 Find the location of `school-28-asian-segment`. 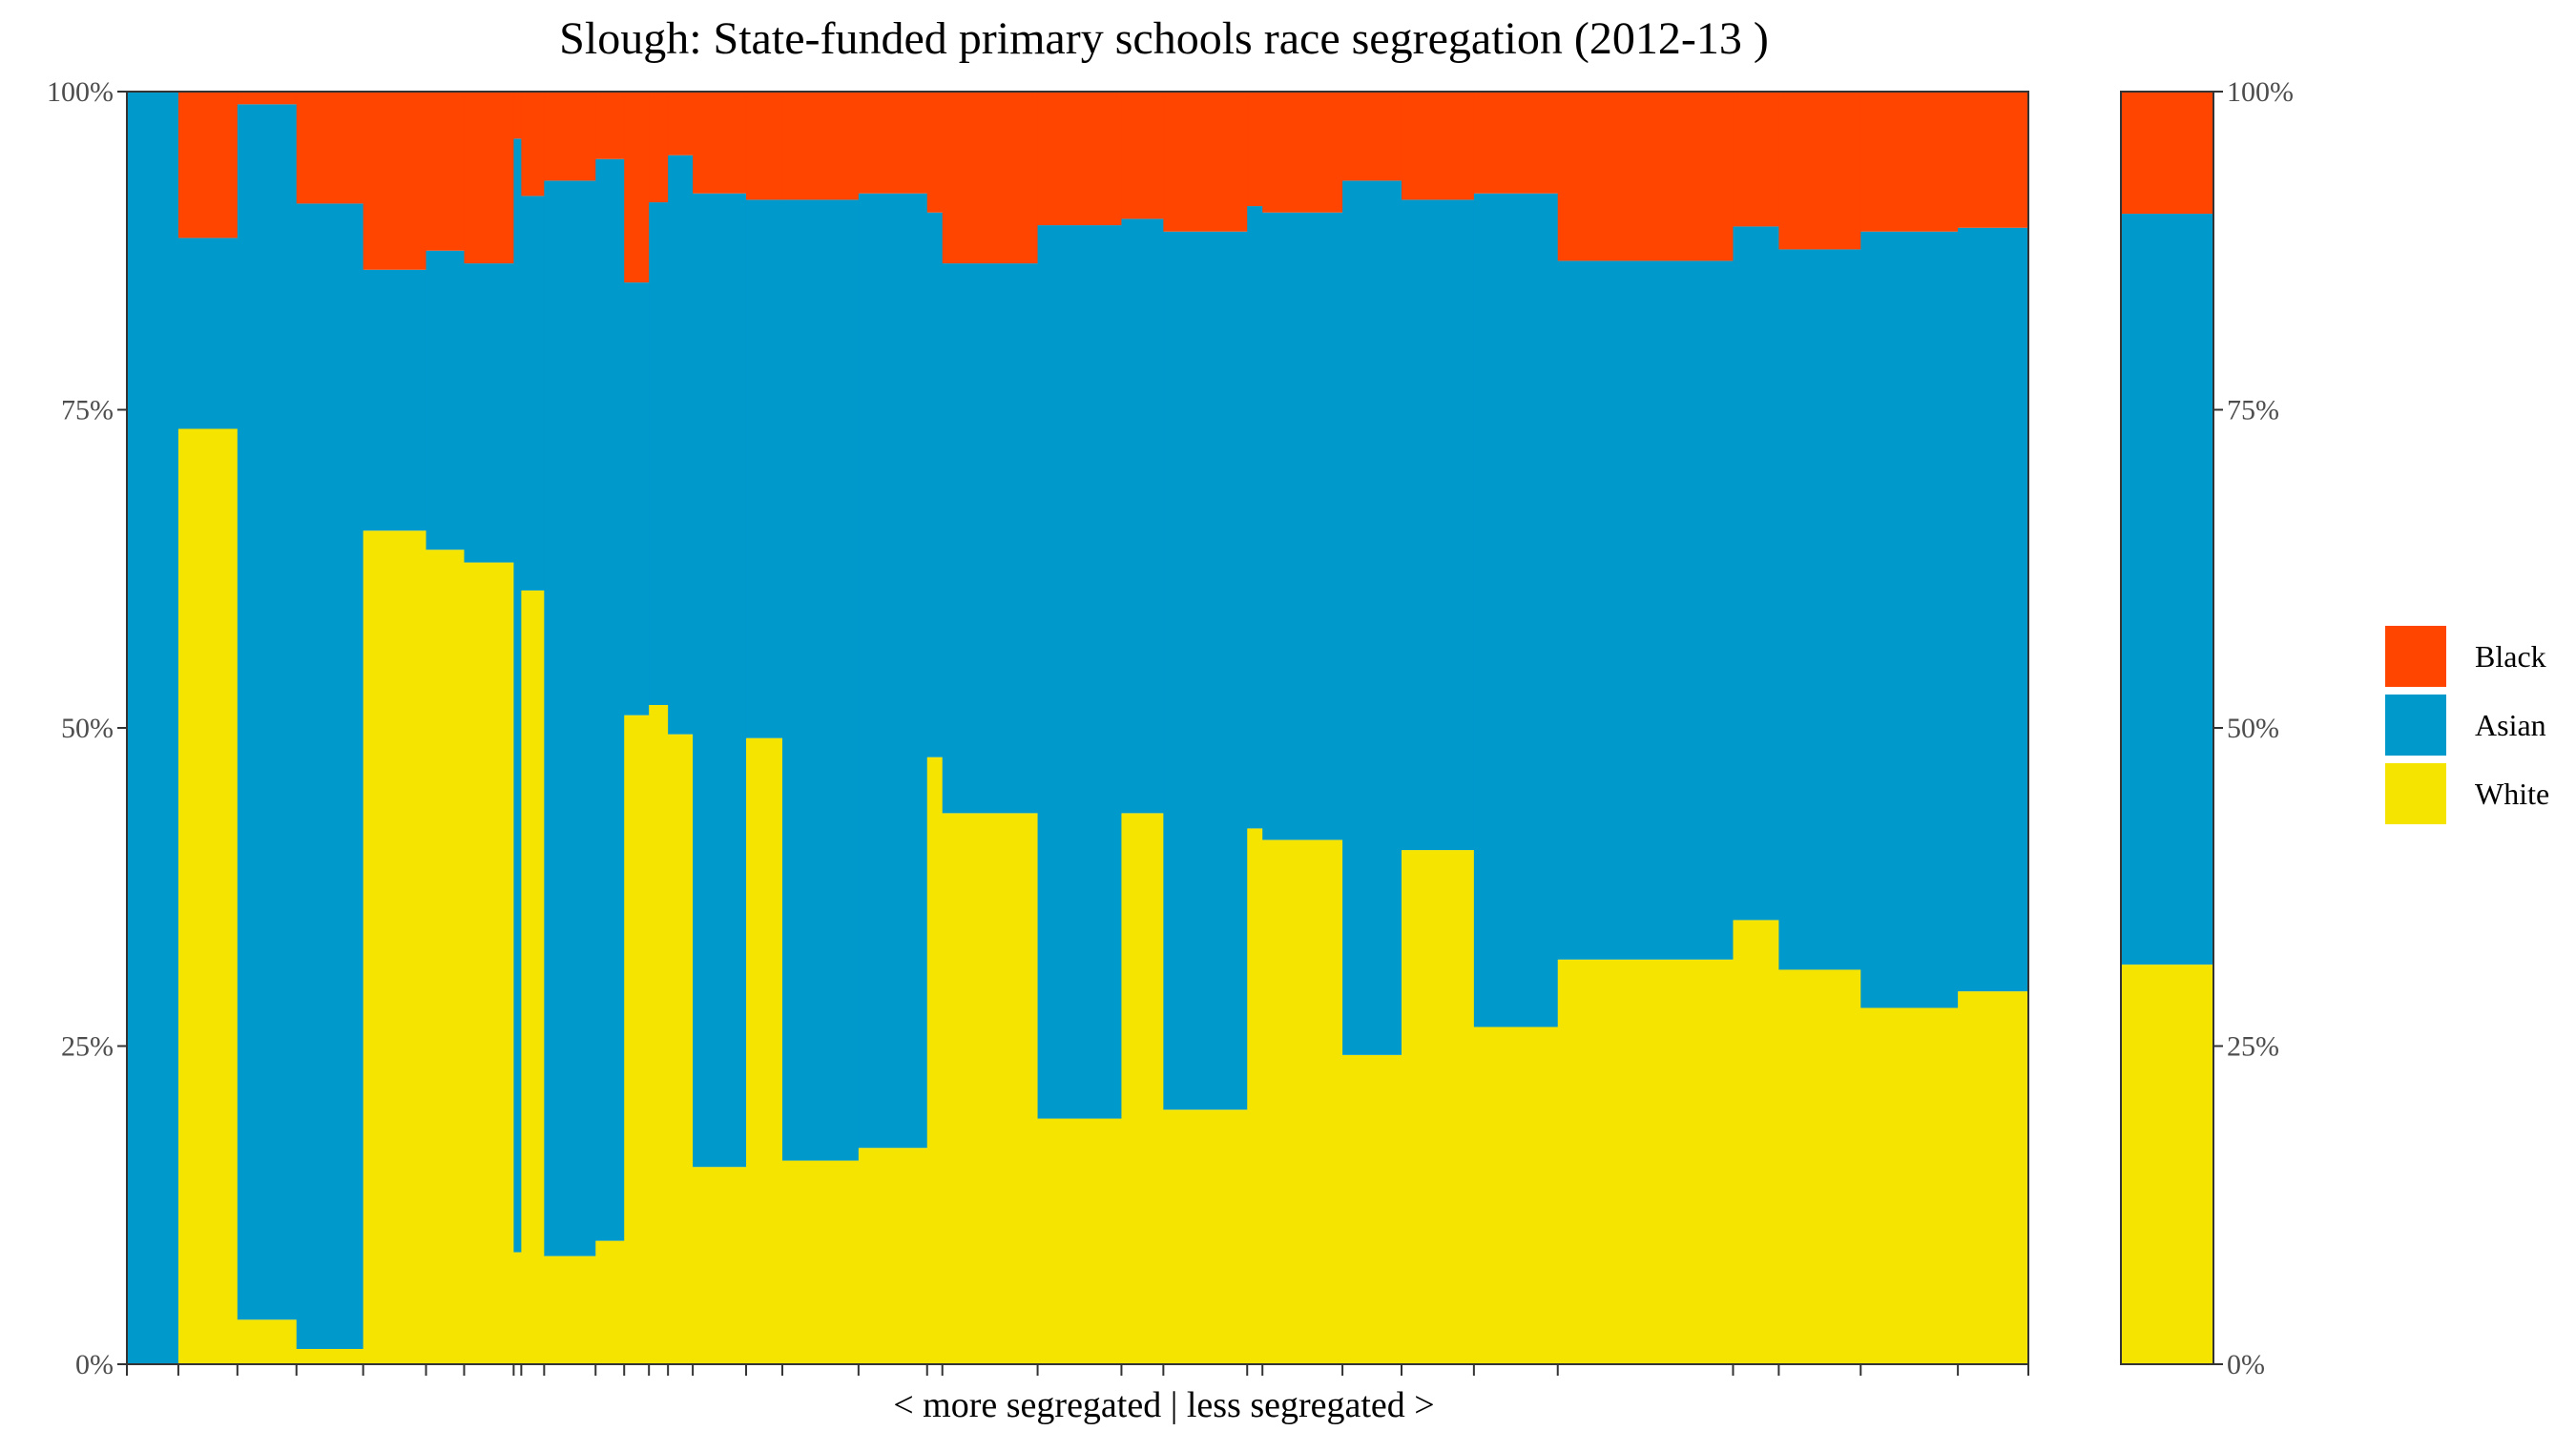

school-28-asian-segment is located at coordinates (1516, 610).